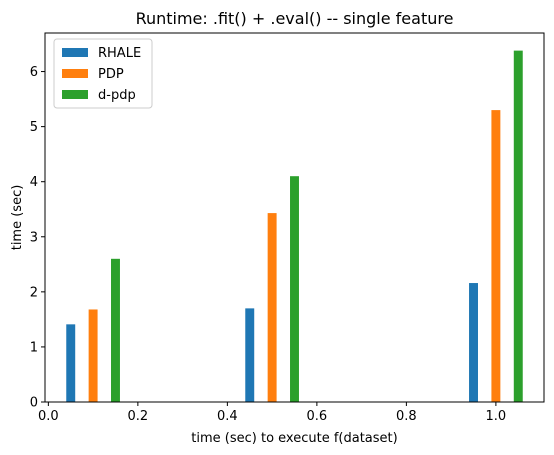  What do you see at coordinates (111, 74) in the screenshot?
I see `legend-label: PDP` at bounding box center [111, 74].